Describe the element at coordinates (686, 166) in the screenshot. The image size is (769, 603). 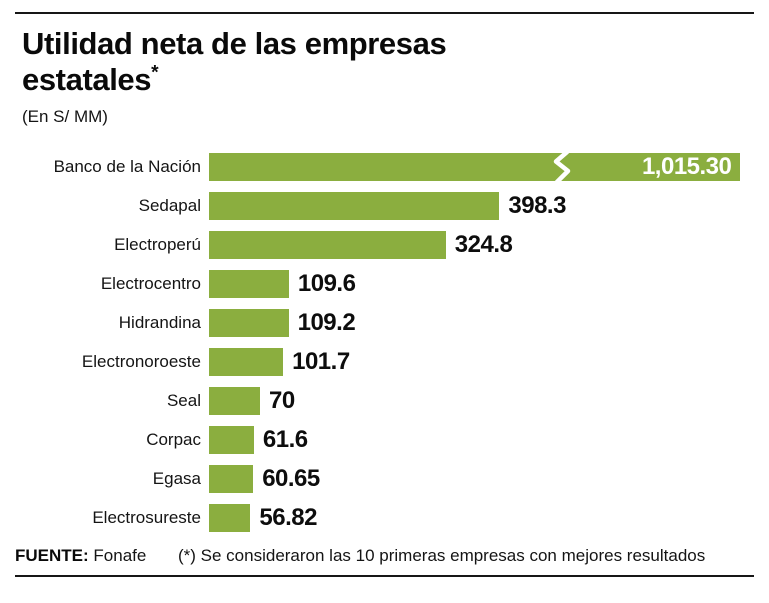
I see `value-label: 1,015.30` at that location.